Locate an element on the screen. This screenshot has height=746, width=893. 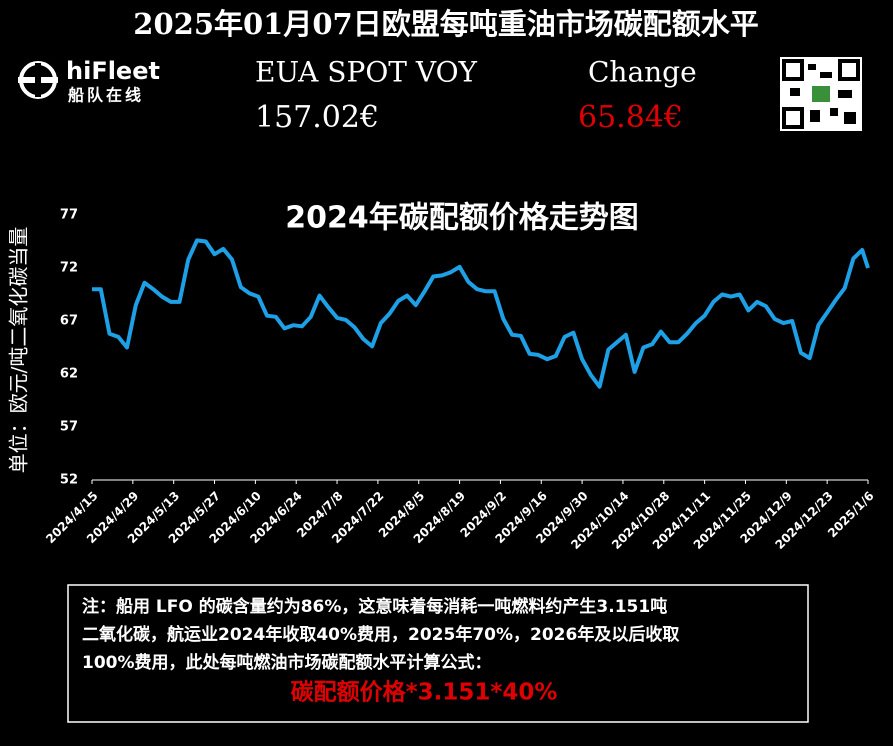
y-tick-label: 67 is located at coordinates (69, 321).